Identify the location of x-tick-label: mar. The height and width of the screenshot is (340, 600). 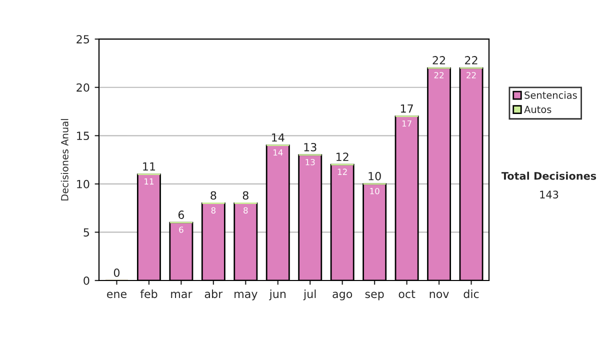
(181, 295).